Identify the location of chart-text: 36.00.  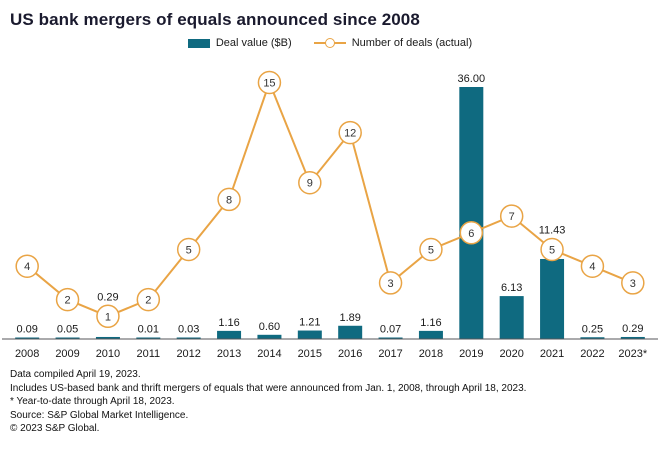
(472, 79).